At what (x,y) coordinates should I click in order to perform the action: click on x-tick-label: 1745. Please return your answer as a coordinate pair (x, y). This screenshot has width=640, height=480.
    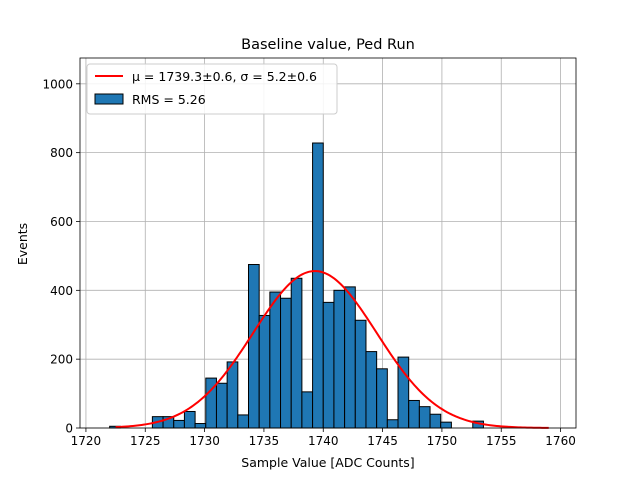
    Looking at the image, I should click on (382, 441).